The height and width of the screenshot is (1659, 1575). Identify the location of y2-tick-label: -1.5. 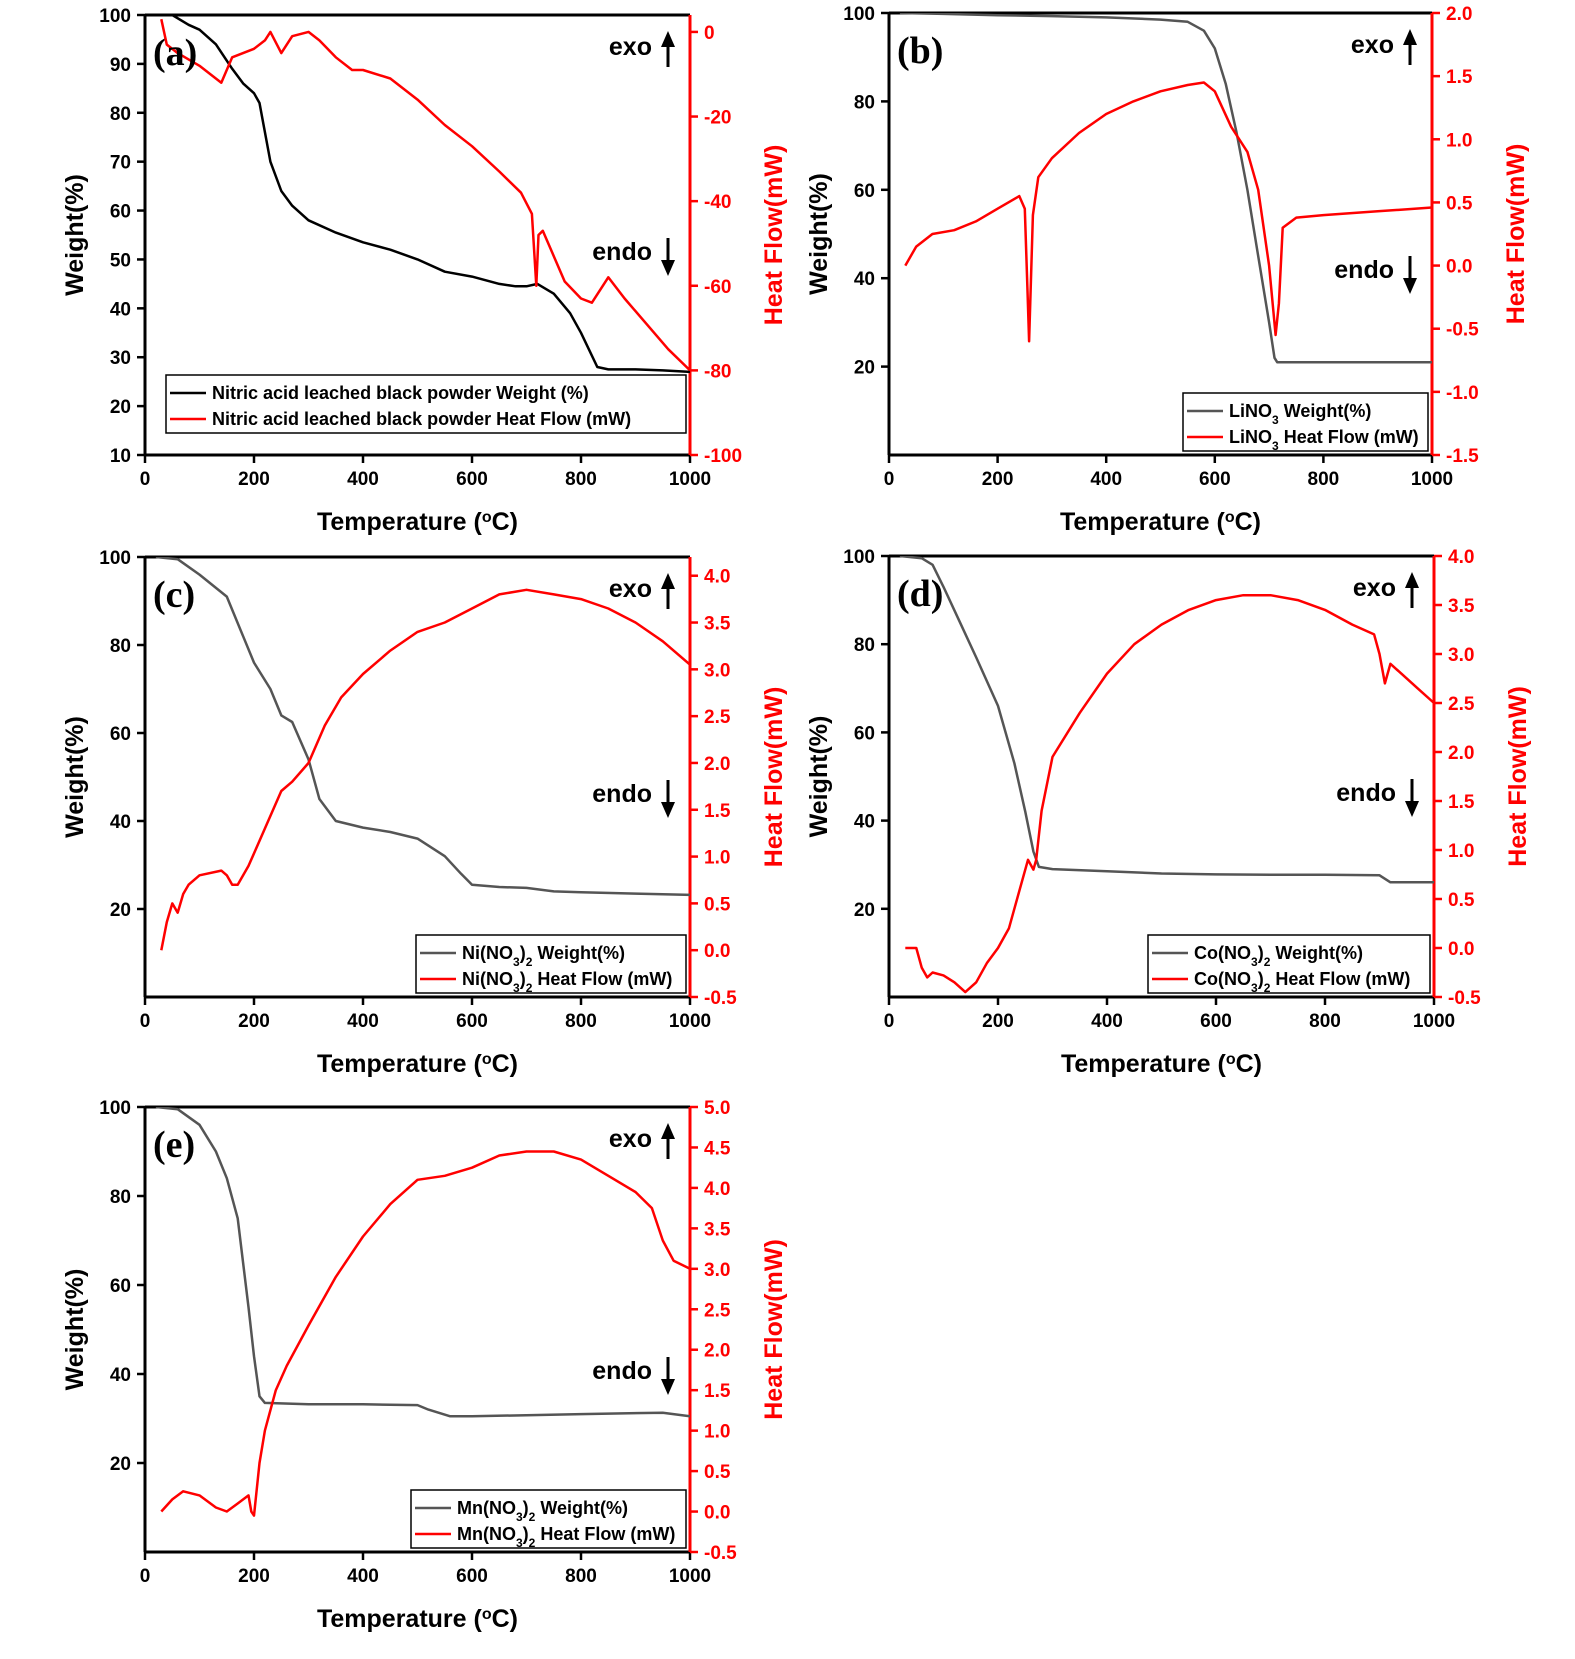
(1462, 456).